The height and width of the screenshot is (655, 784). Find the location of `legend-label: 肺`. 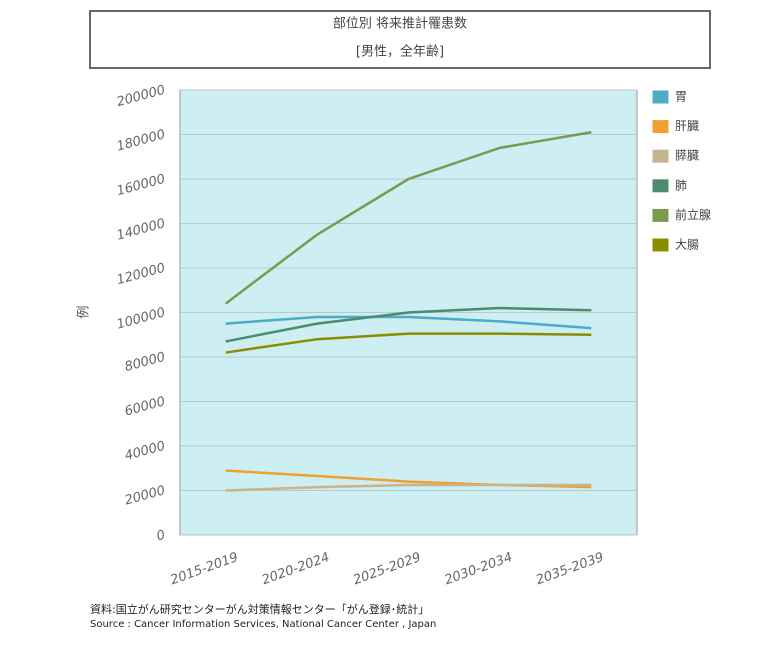

legend-label: 肺 is located at coordinates (681, 185).